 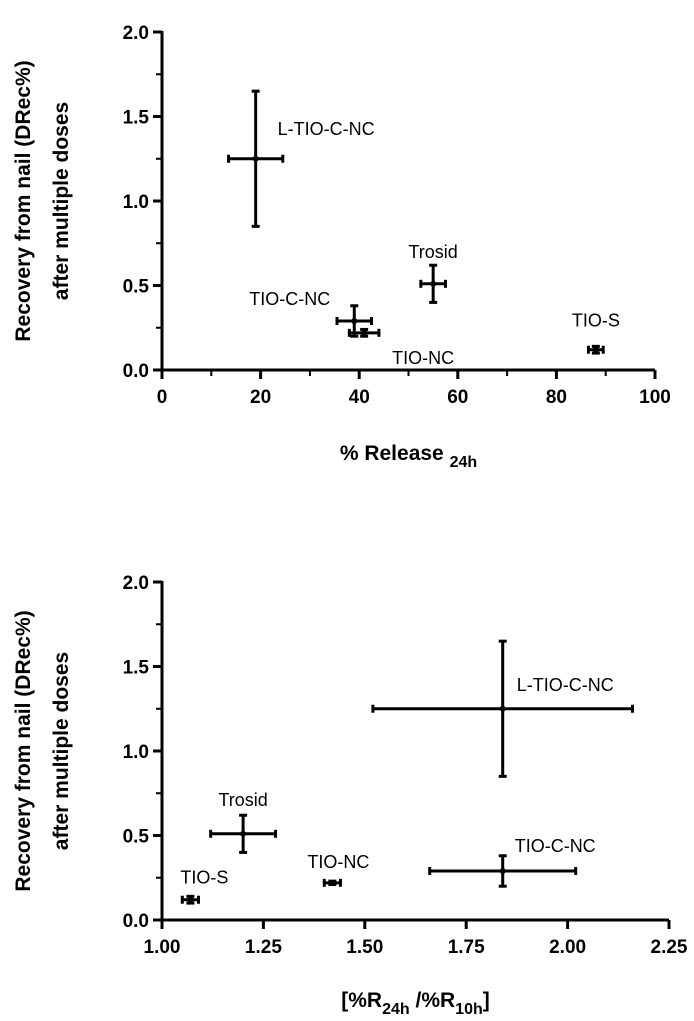 What do you see at coordinates (395, 453) in the screenshot?
I see `x-axis-title-main: % Release` at bounding box center [395, 453].